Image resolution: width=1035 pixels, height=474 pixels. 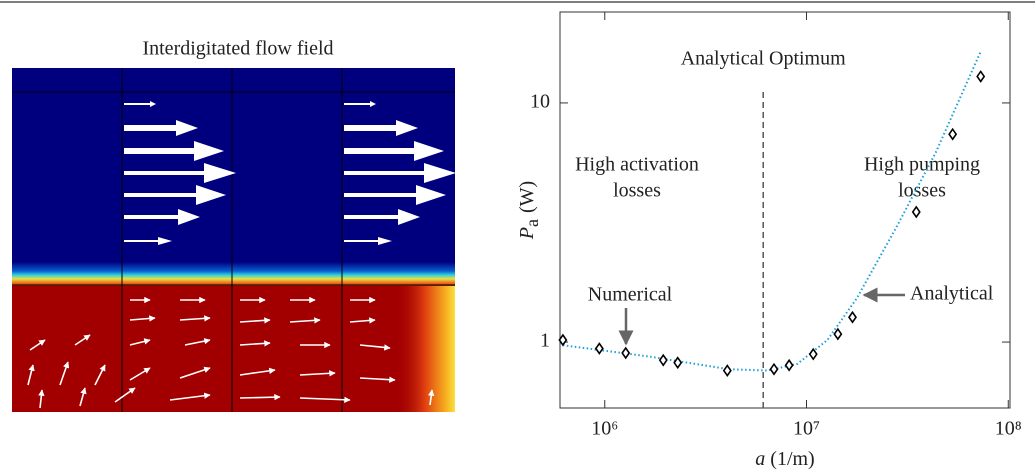 What do you see at coordinates (806, 429) in the screenshot?
I see `x-tick-label: 10⁷` at bounding box center [806, 429].